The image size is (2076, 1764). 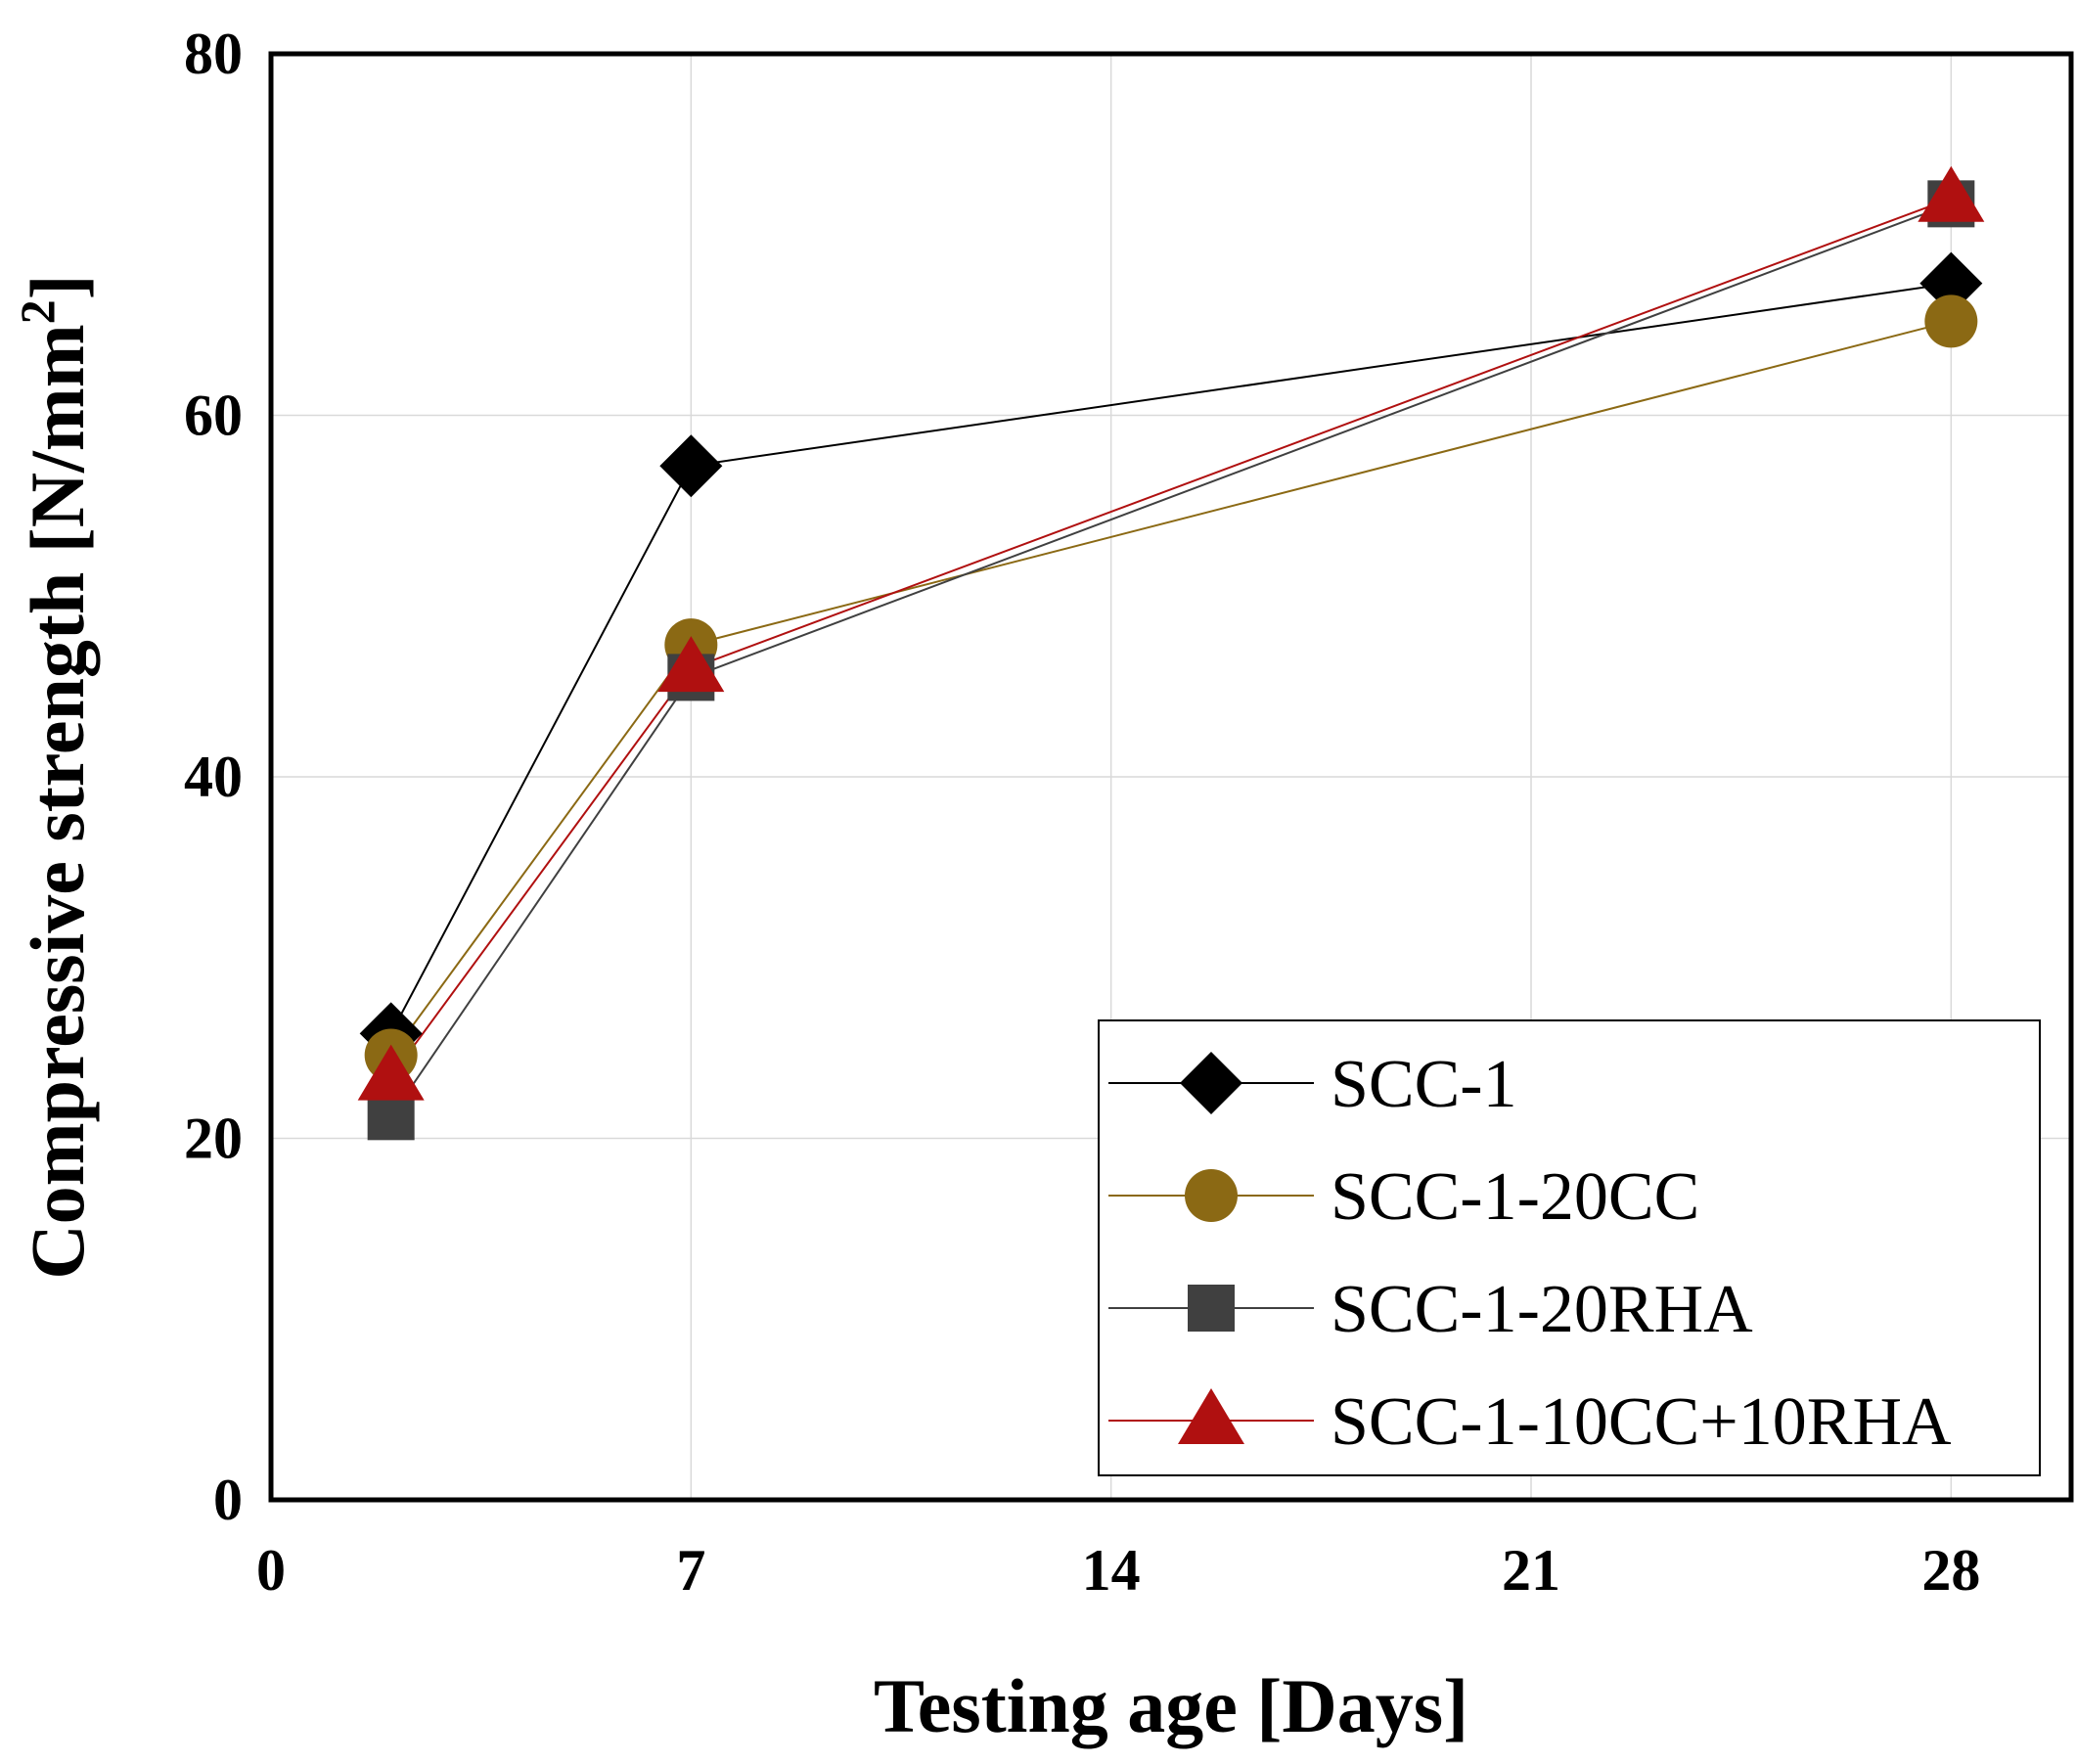 I want to click on legend-label: SCC-1-20RHA, so click(x=1542, y=1310).